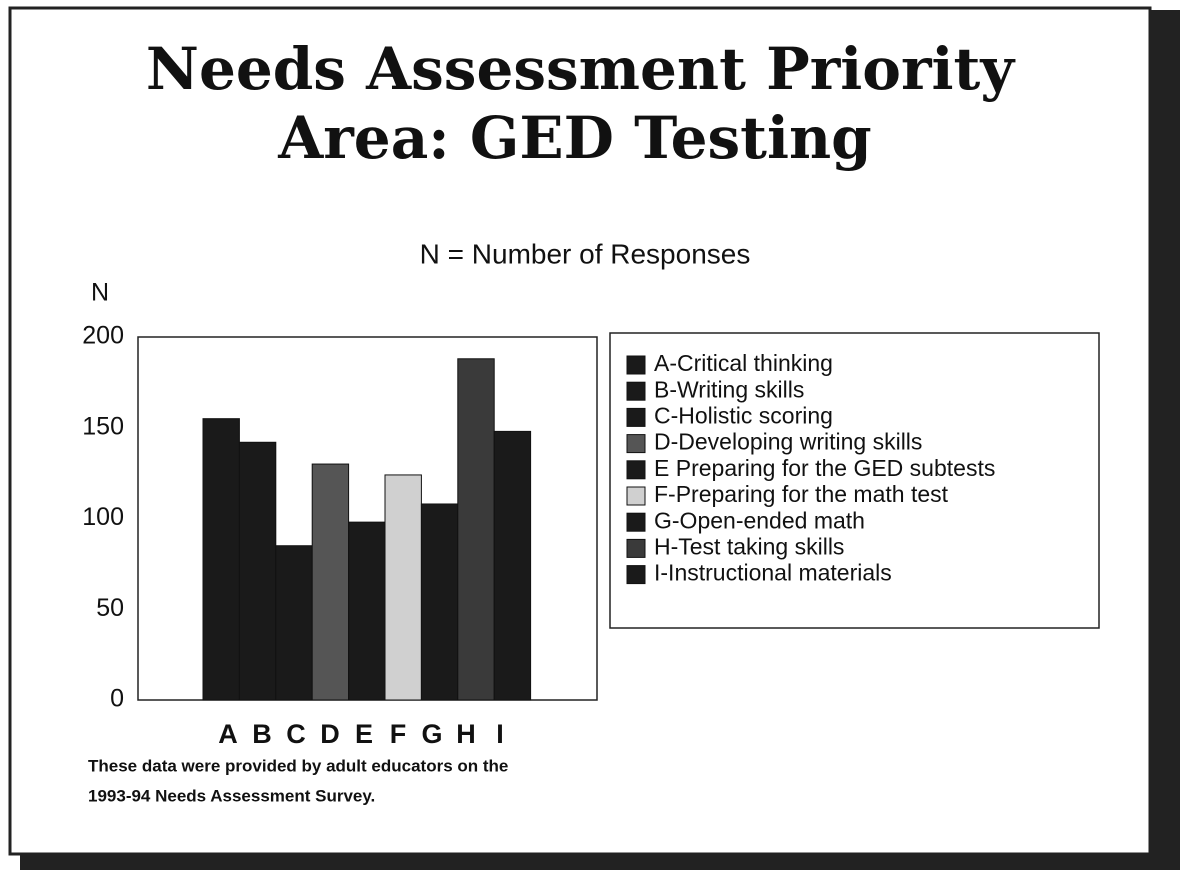 Image resolution: width=1186 pixels, height=877 pixels. Describe the element at coordinates (824, 468) in the screenshot. I see `legend-label: E Preparing for the GED subtests` at that location.